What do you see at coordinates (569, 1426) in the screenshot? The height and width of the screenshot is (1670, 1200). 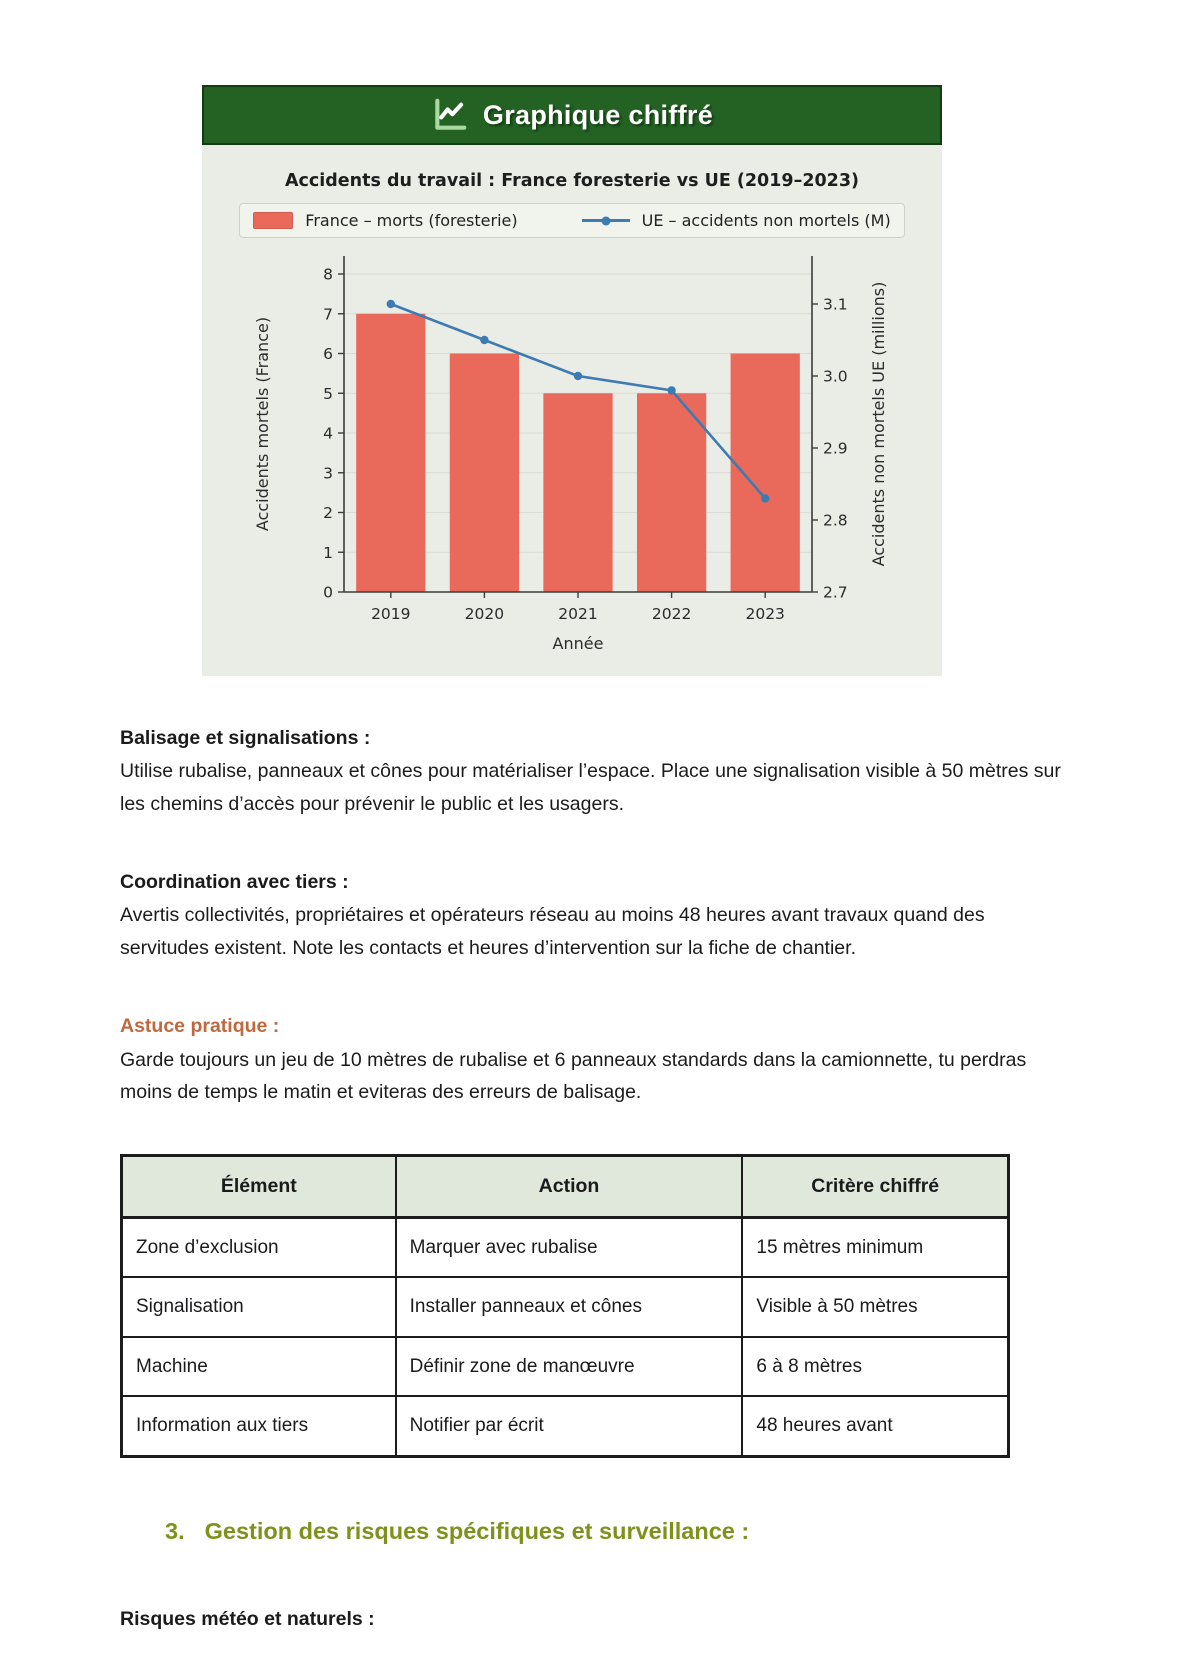 I see `table-cell: Notifier par écrit` at bounding box center [569, 1426].